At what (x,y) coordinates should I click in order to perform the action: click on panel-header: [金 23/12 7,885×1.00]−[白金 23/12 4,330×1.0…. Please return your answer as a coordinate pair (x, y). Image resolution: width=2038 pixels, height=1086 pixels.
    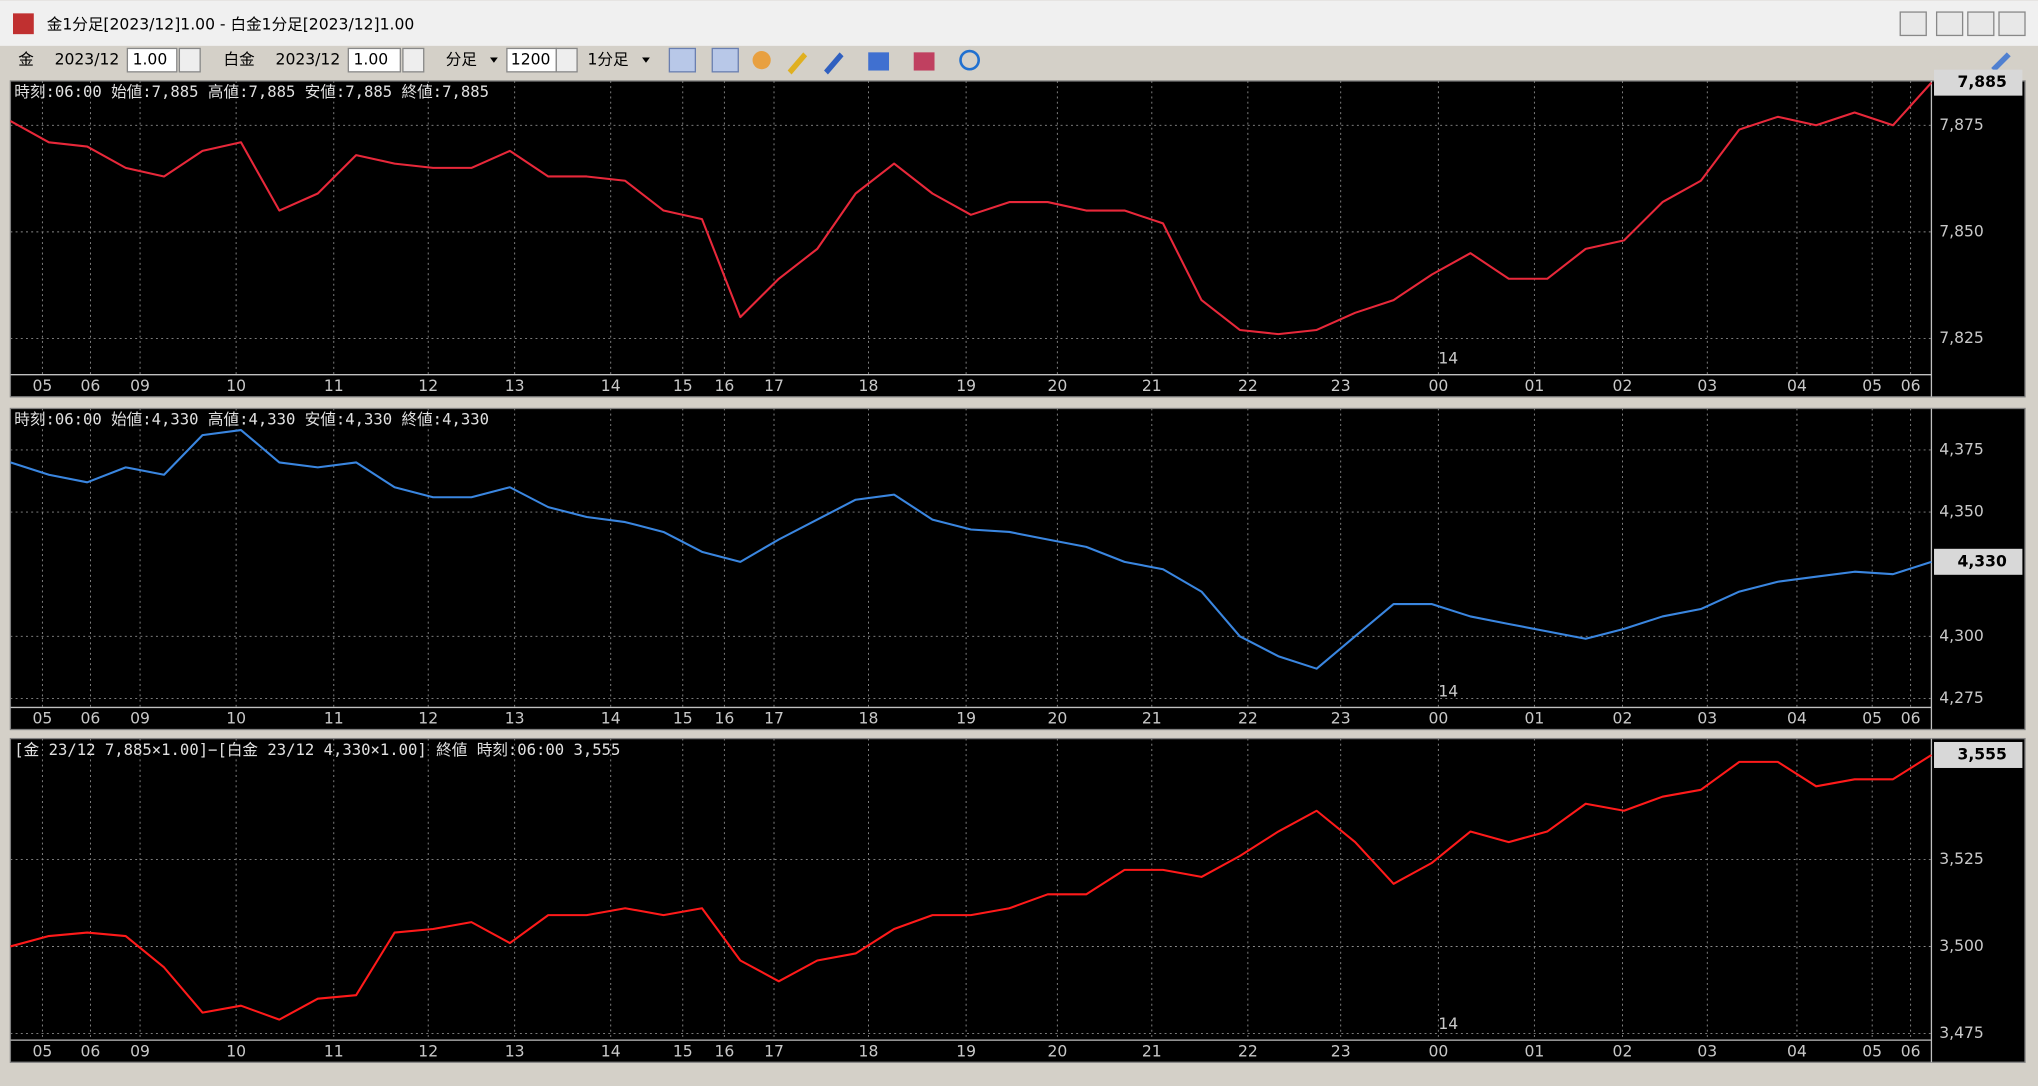
    Looking at the image, I should click on (317, 750).